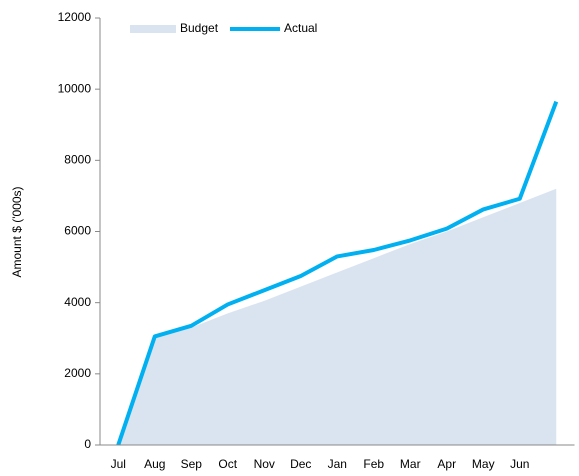 Image resolution: width=579 pixels, height=476 pixels. What do you see at coordinates (75, 17) in the screenshot?
I see `y-tick-label: 12000` at bounding box center [75, 17].